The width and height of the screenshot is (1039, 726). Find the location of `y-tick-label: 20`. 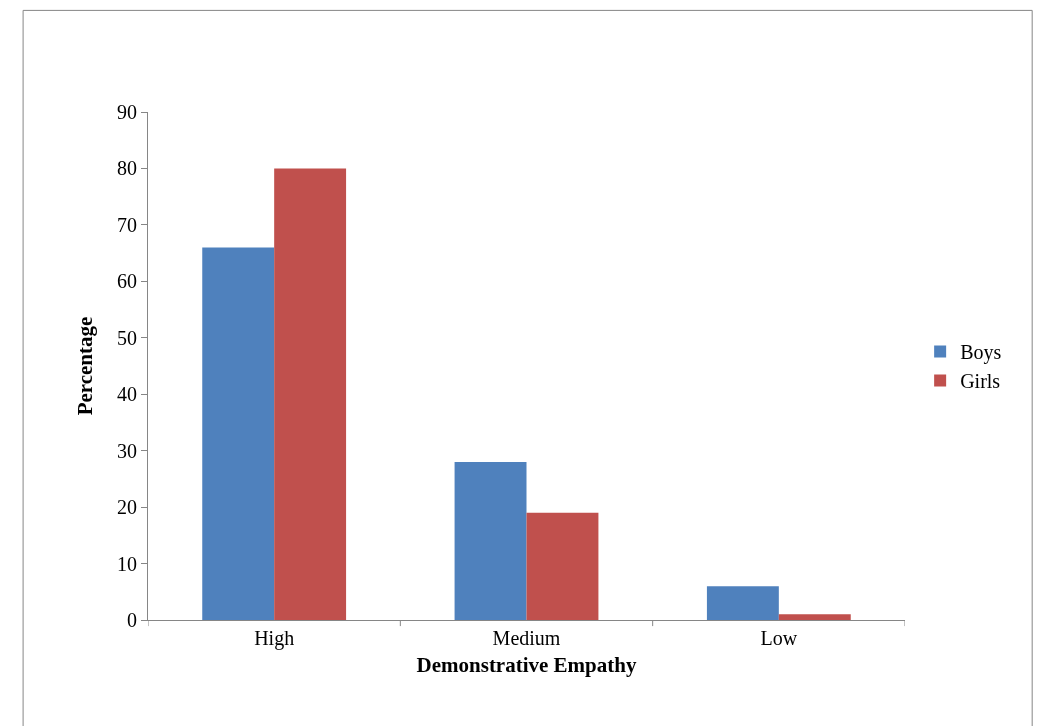

y-tick-label: 20 is located at coordinates (127, 507).